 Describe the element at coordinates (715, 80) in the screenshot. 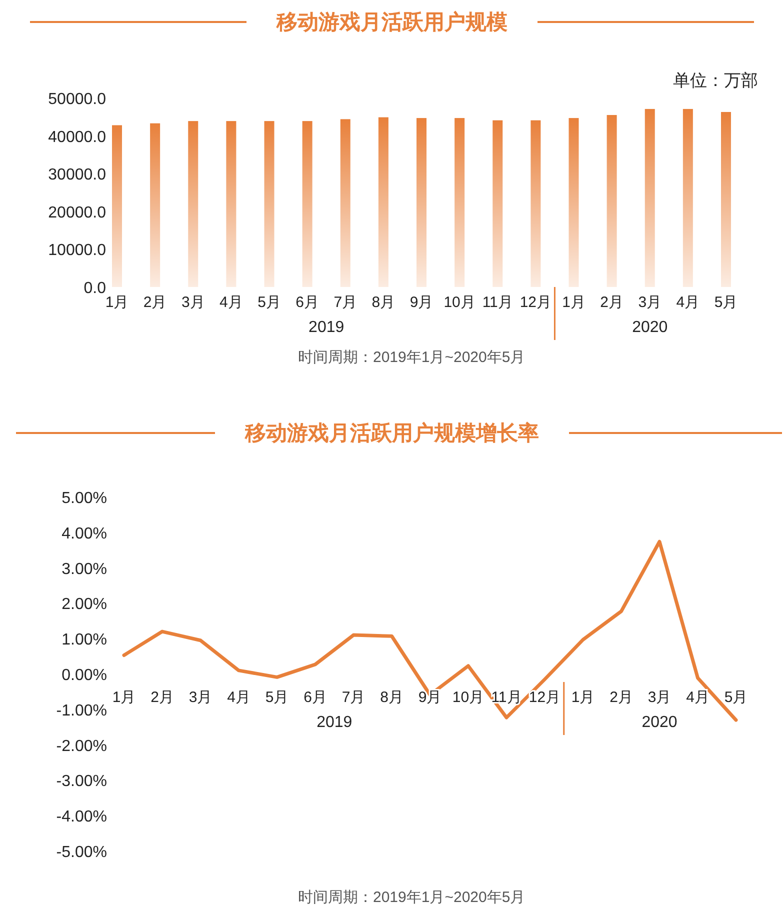

I see `chart-subtitle: 单位：万部` at that location.